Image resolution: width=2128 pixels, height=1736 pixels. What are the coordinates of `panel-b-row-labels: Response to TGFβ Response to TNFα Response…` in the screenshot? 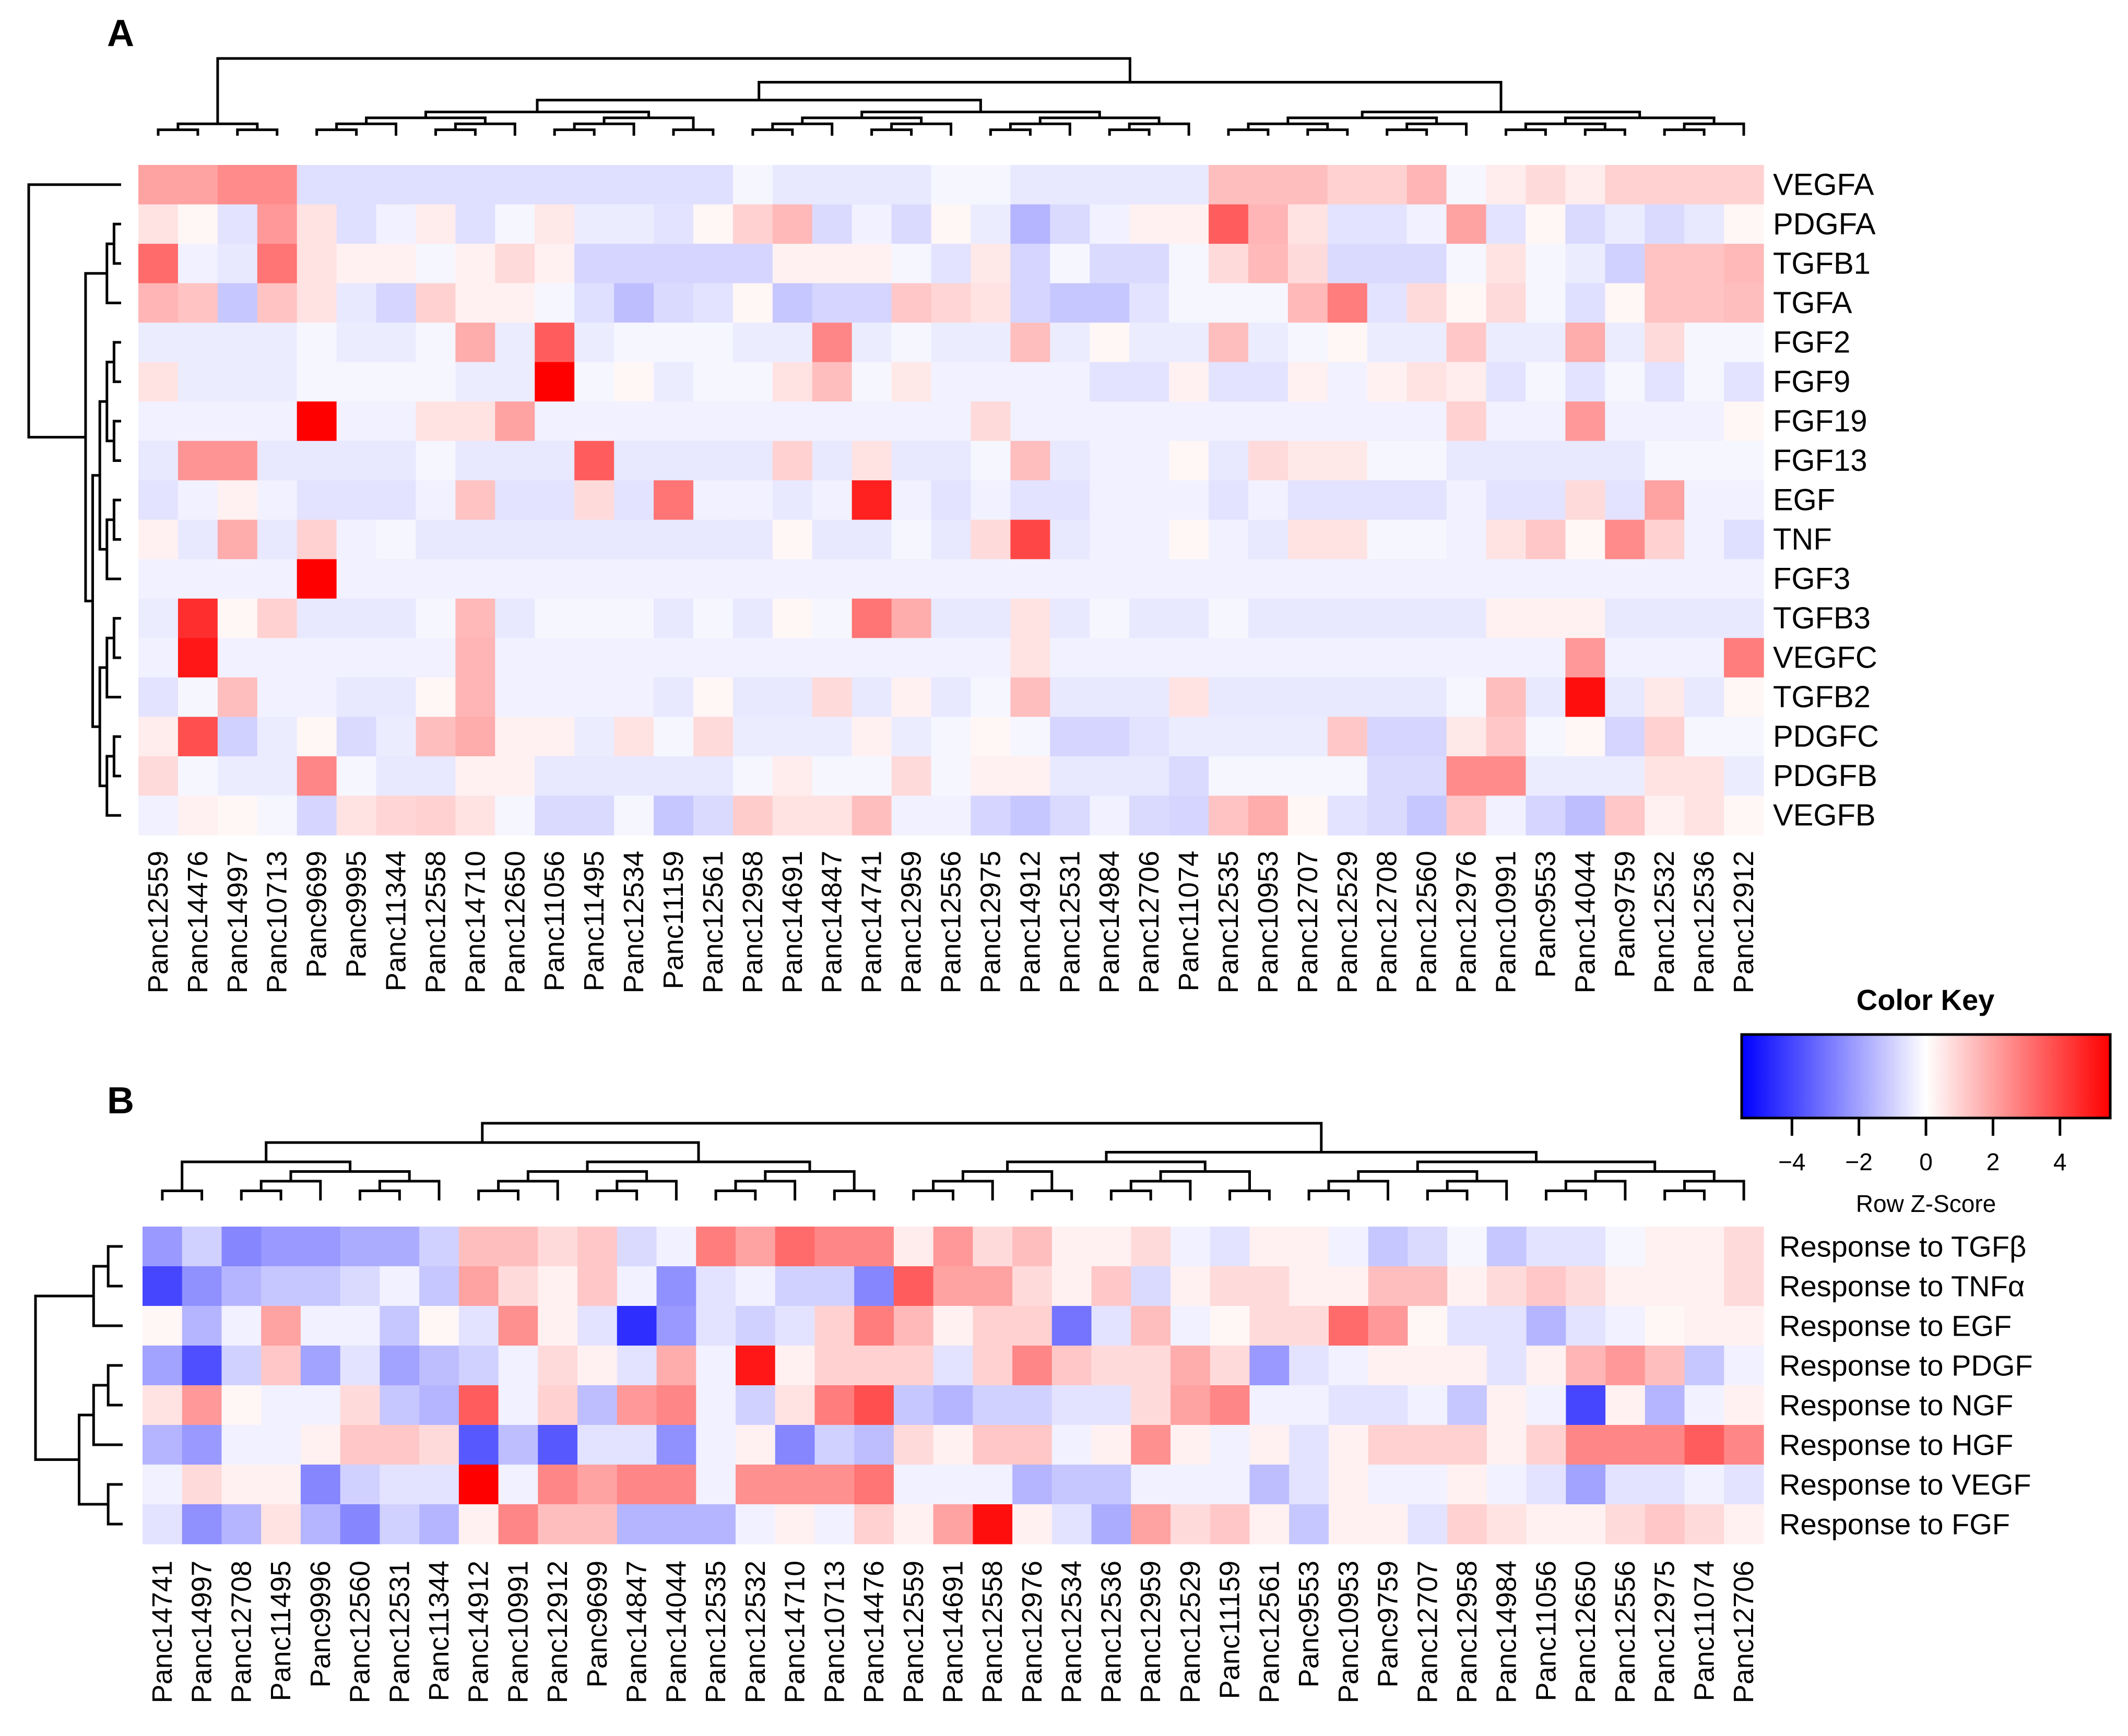 It's located at (1906, 1385).